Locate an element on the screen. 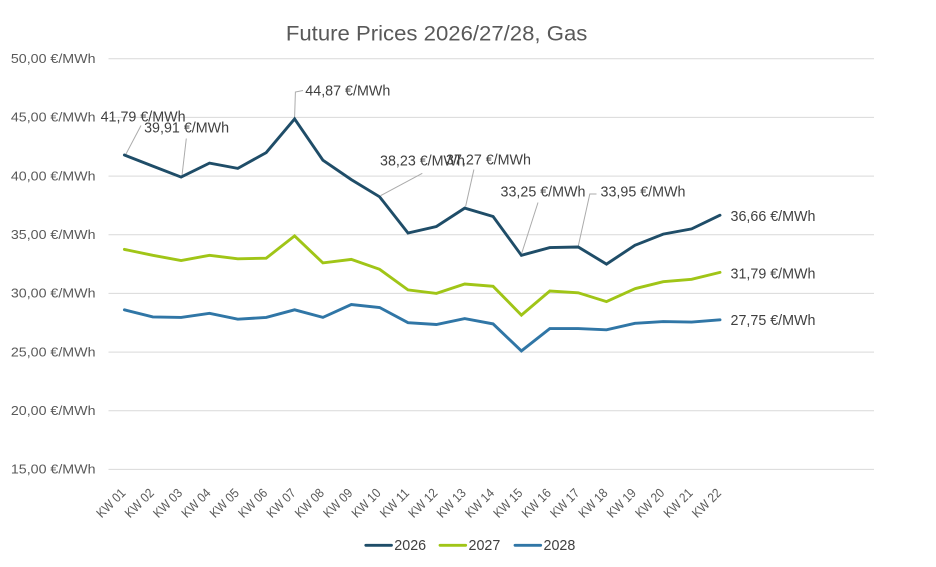  svg-text: 33,25 €/MWh is located at coordinates (543, 193).